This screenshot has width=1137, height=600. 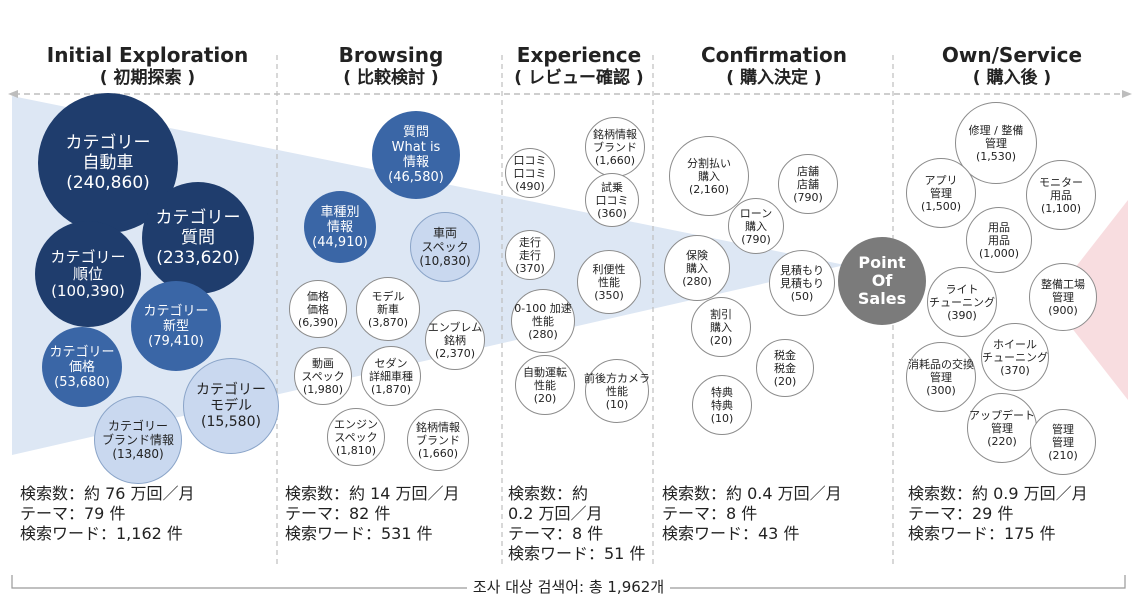 I want to click on theme-bubble: 見積もり 見積もり (50), so click(x=802, y=283).